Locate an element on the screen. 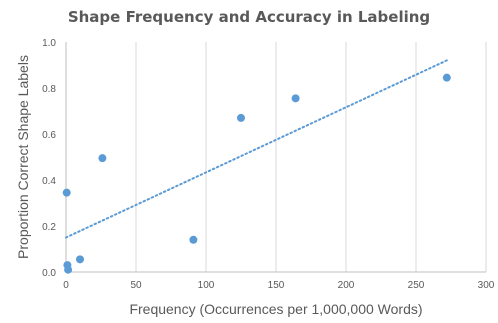  y-tick-label: 0.6 is located at coordinates (49, 135).